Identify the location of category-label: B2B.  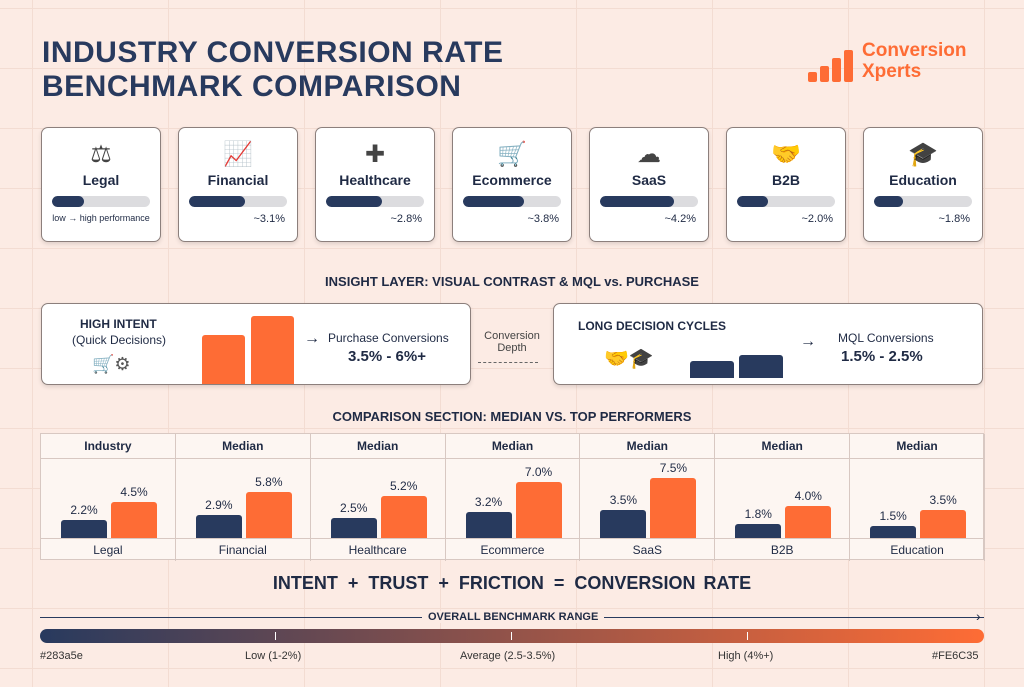
(782, 549).